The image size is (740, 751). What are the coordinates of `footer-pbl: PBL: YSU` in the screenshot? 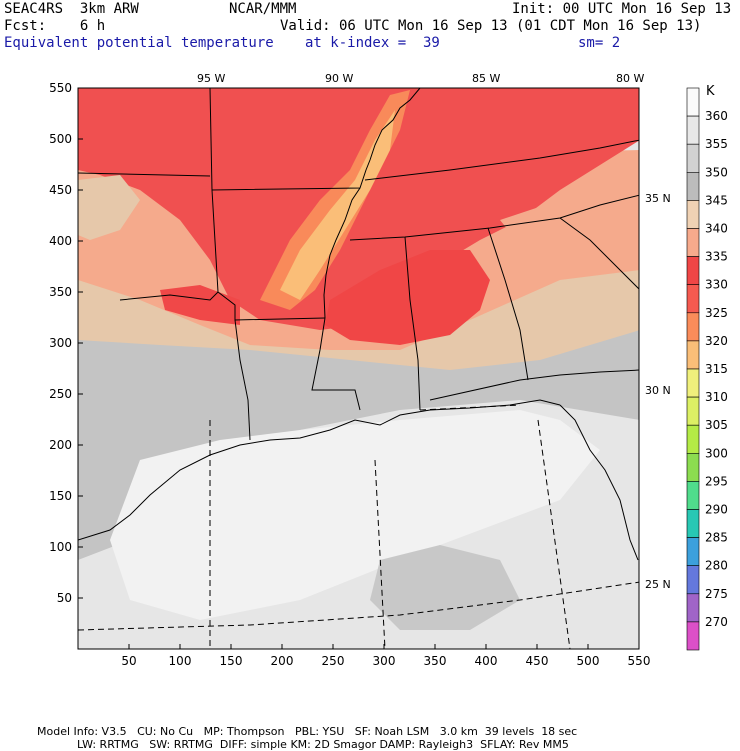 It's located at (320, 731).